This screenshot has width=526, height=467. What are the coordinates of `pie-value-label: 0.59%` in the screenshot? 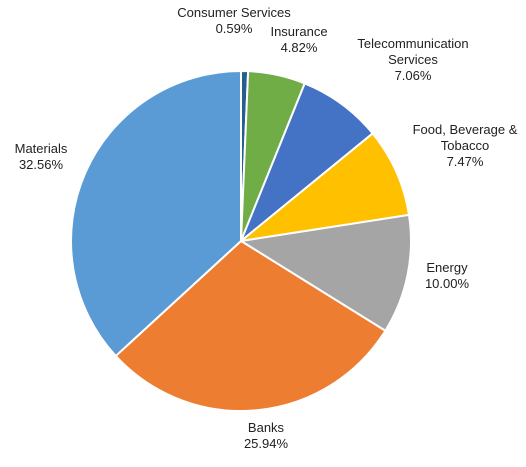 It's located at (234, 28).